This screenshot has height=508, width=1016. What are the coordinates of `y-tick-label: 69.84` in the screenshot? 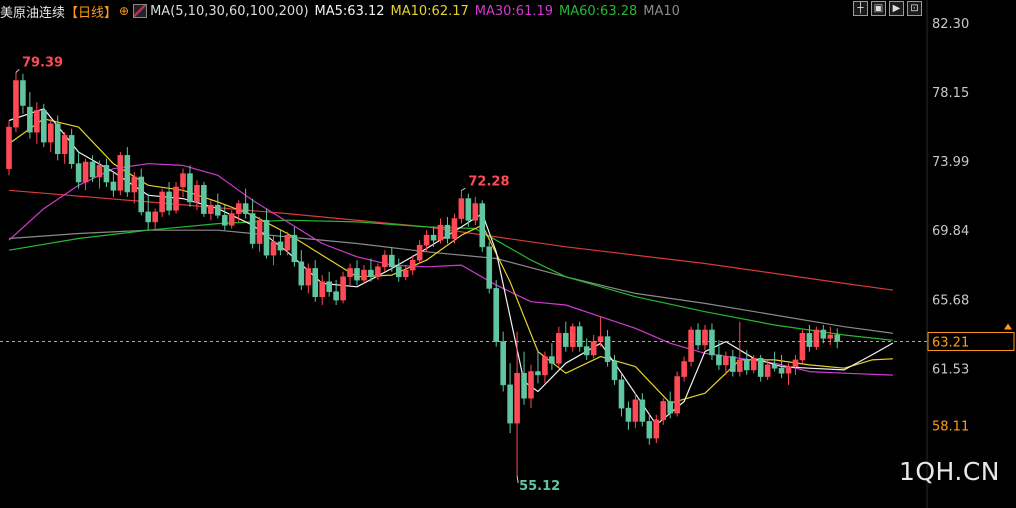 It's located at (950, 231).